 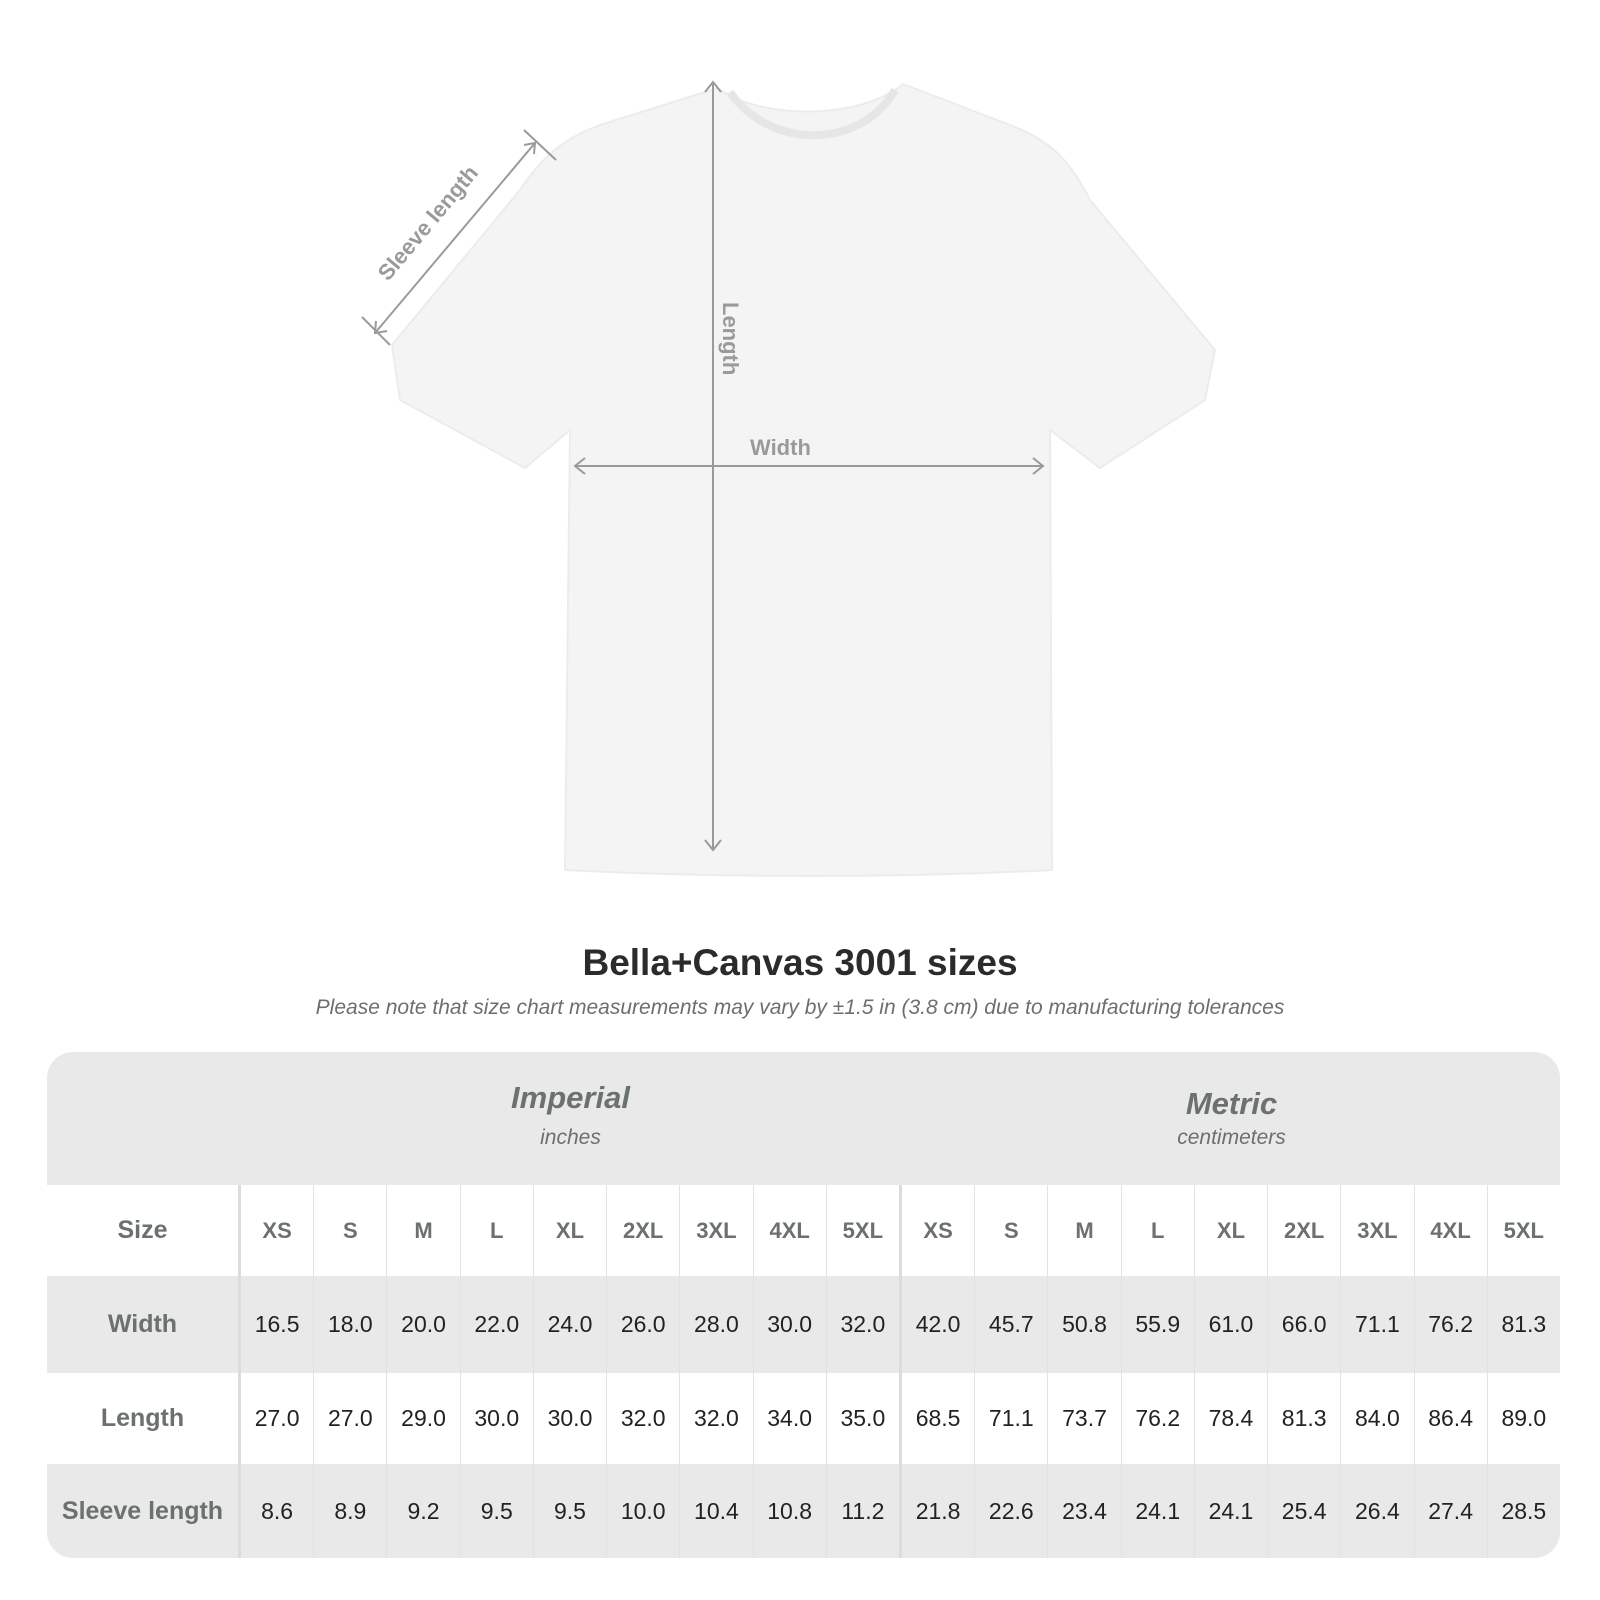 What do you see at coordinates (571, 1324) in the screenshot?
I see `imperial-value-cell: 24.0` at bounding box center [571, 1324].